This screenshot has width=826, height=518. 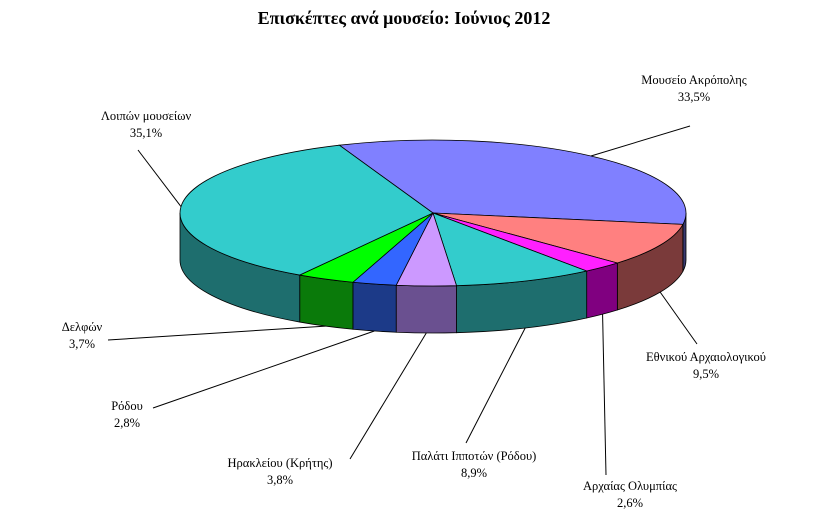 What do you see at coordinates (474, 473) in the screenshot?
I see `slice-value-label-3: 8,9%` at bounding box center [474, 473].